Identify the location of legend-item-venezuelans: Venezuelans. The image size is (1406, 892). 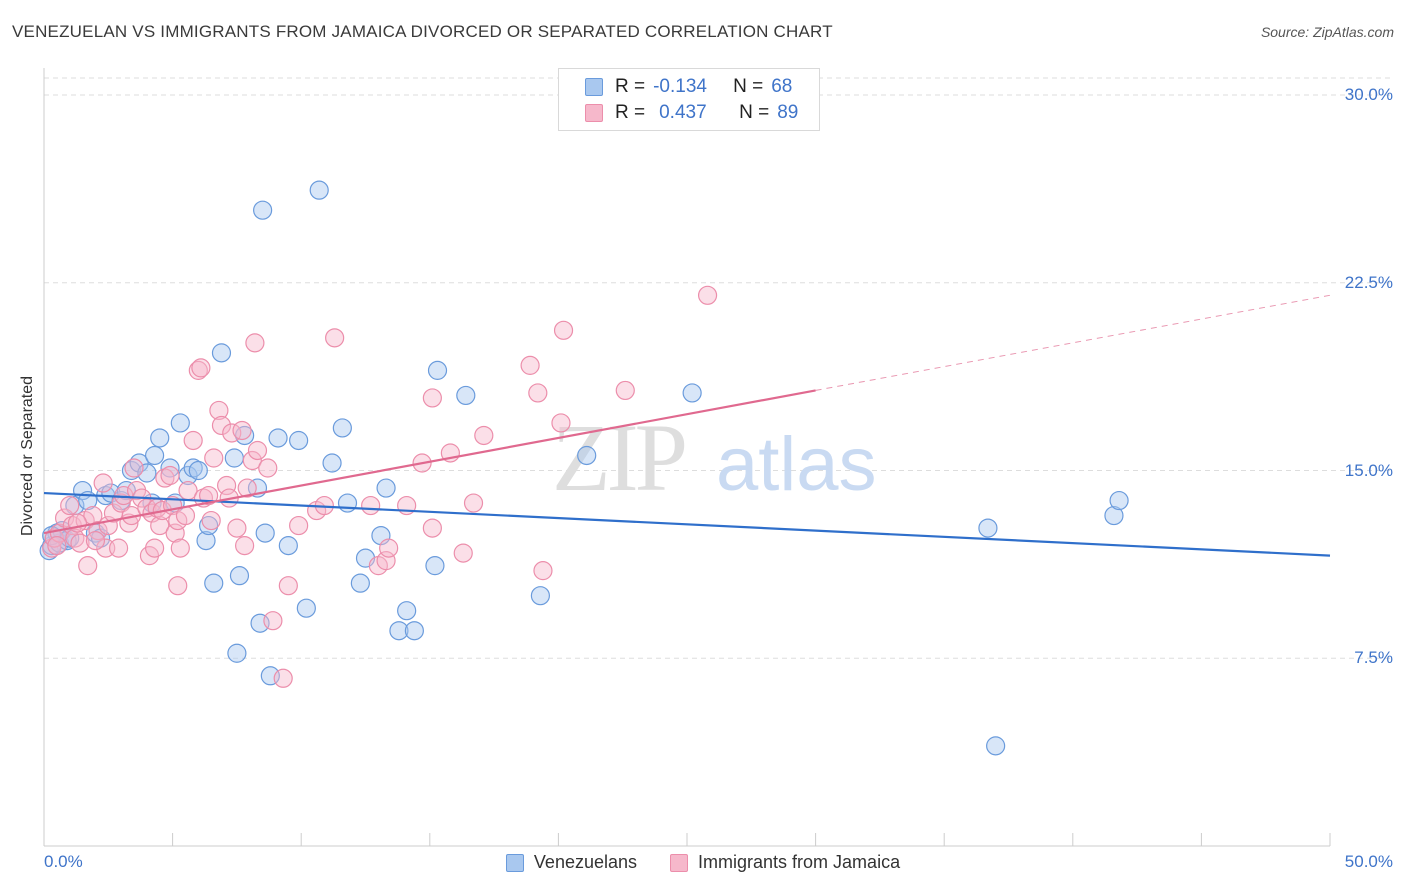
(571, 862).